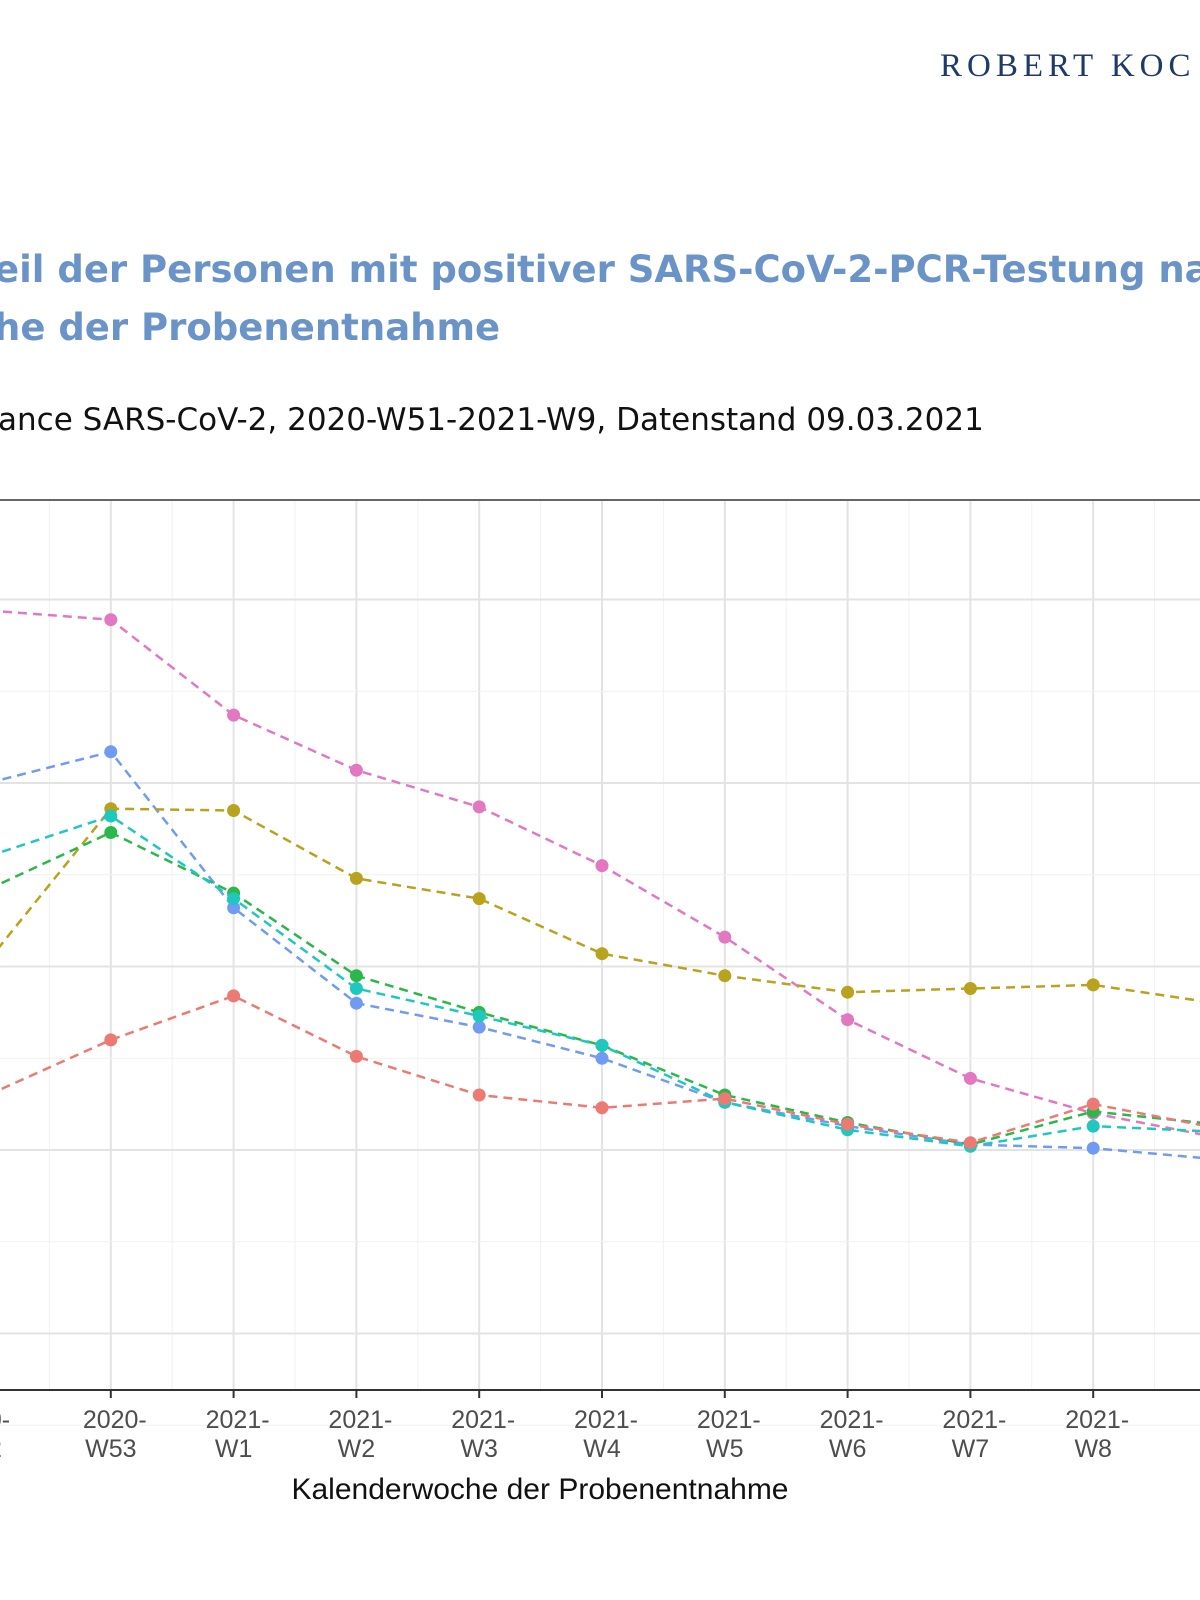  I want to click on x-tick-label: 20-52, so click(5, 1434).